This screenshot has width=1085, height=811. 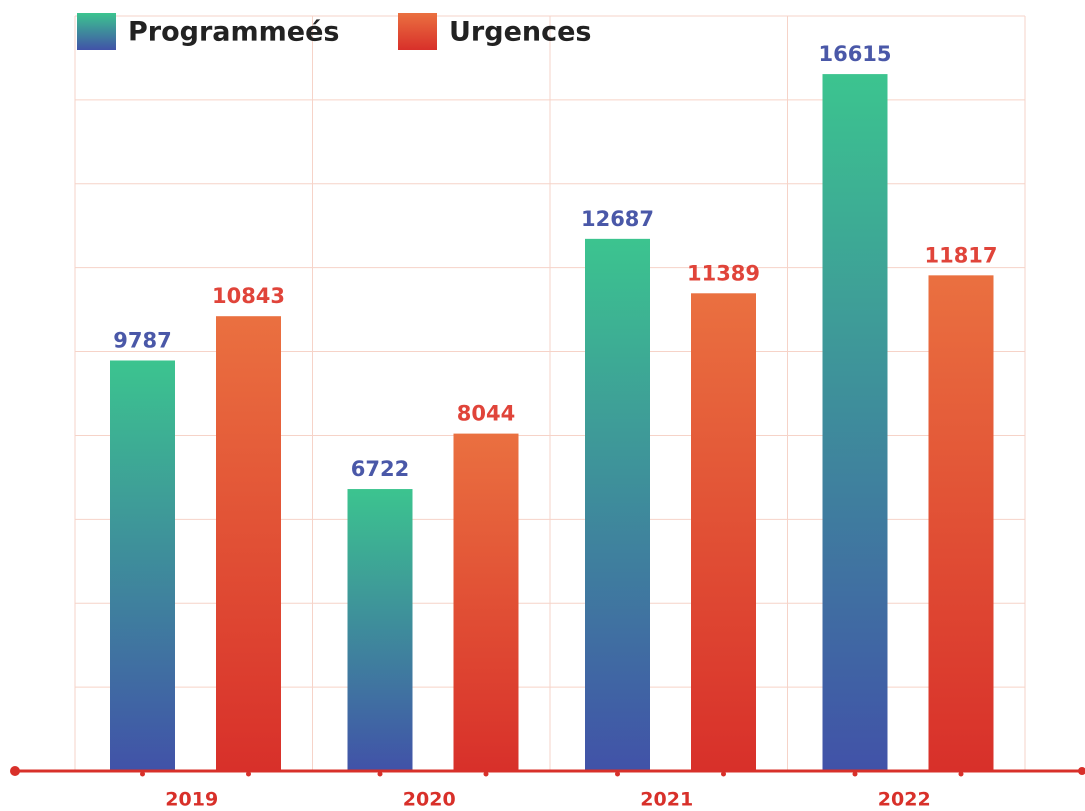 What do you see at coordinates (617, 219) in the screenshot?
I see `data-label: 12687` at bounding box center [617, 219].